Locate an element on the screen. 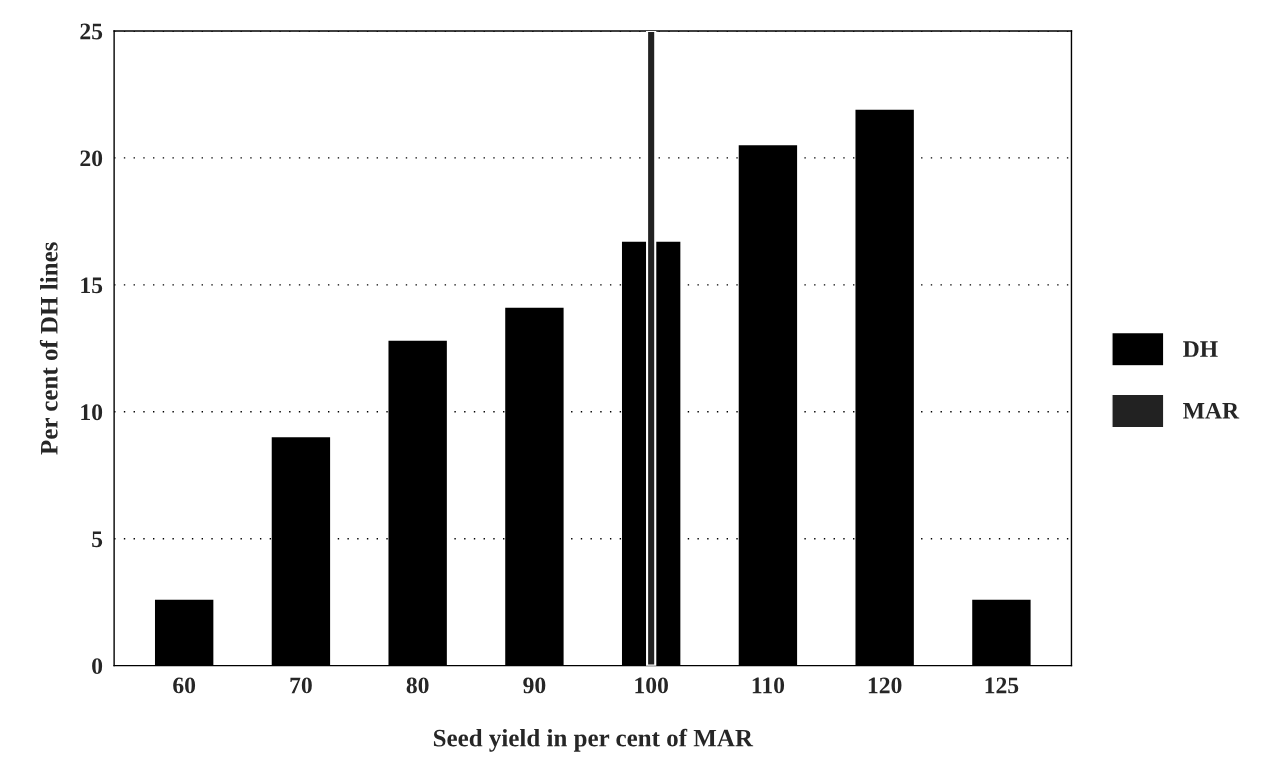 This screenshot has width=1268, height=774. y-tick-label: 10 is located at coordinates (92, 412).